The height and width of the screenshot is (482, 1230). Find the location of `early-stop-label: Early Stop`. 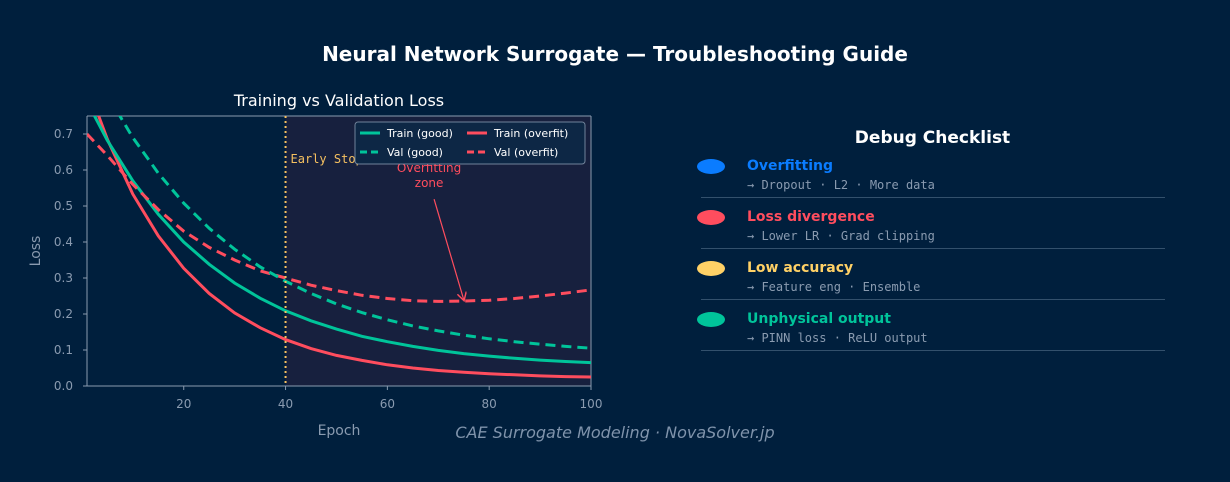

early-stop-label: Early Stop is located at coordinates (327, 159).